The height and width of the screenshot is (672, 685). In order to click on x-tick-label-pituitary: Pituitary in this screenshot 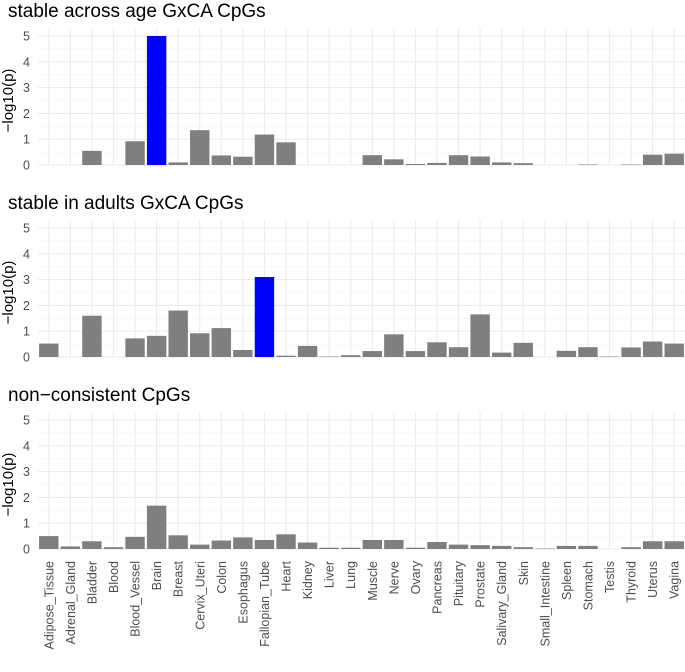, I will do `click(459, 583)`.